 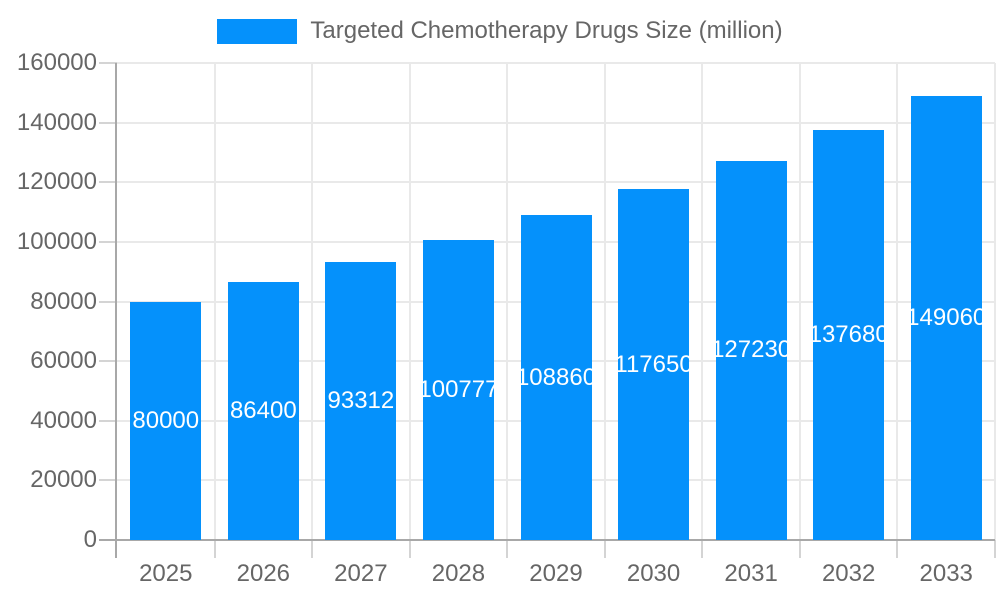 I want to click on x-tick-label: 2033, so click(x=946, y=573).